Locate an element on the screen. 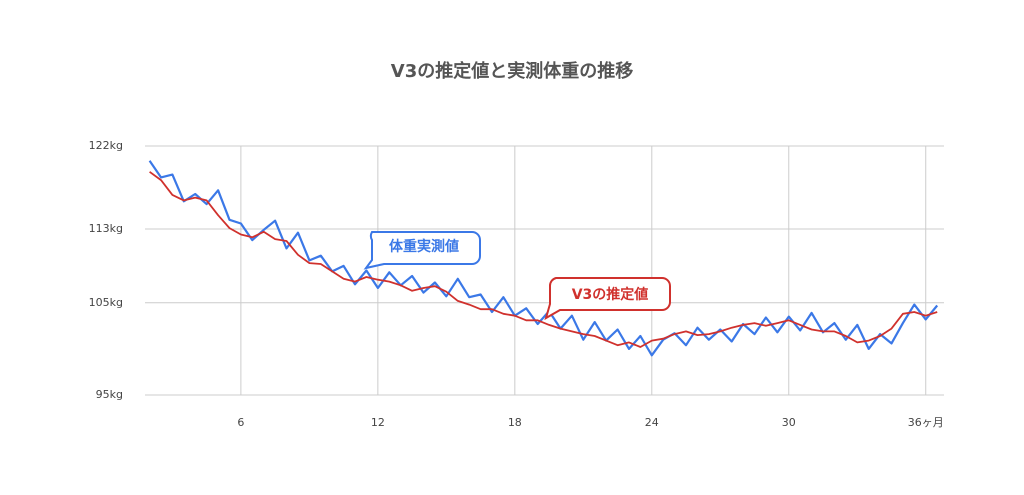  callout-measured: 体重実測値 is located at coordinates (422, 250).